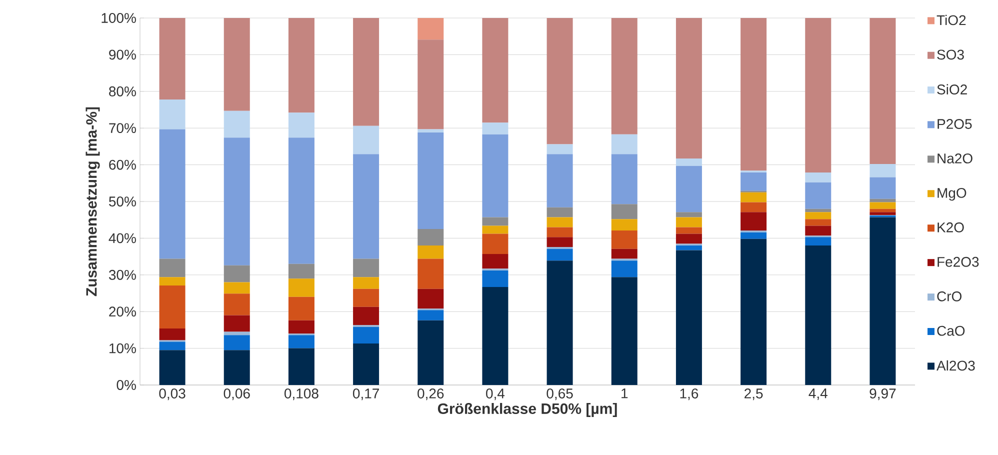 The height and width of the screenshot is (455, 998). Describe the element at coordinates (955, 158) in the screenshot. I see `legend-label: Na2O` at that location.